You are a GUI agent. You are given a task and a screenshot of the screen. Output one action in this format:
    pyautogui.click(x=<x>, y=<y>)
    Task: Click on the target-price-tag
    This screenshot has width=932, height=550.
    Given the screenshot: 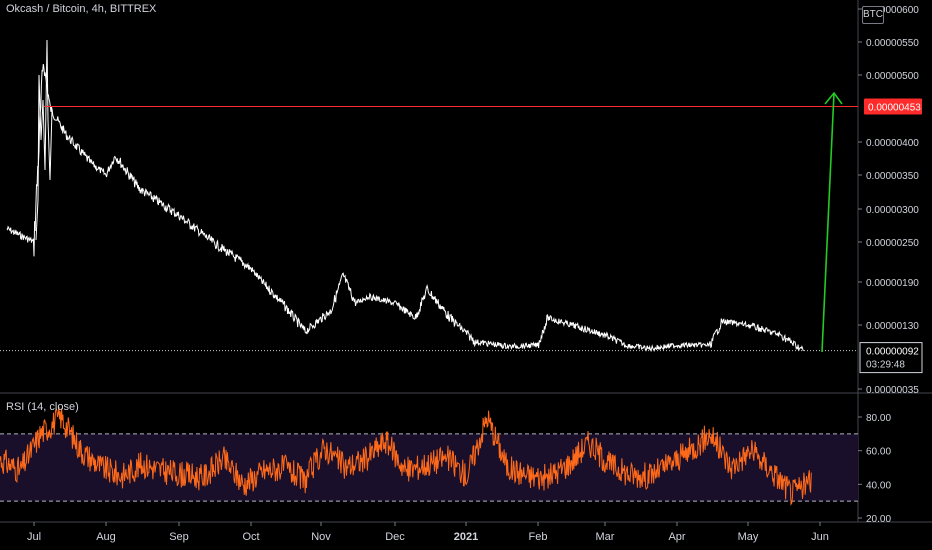 What is the action you would take?
    pyautogui.click(x=893, y=106)
    